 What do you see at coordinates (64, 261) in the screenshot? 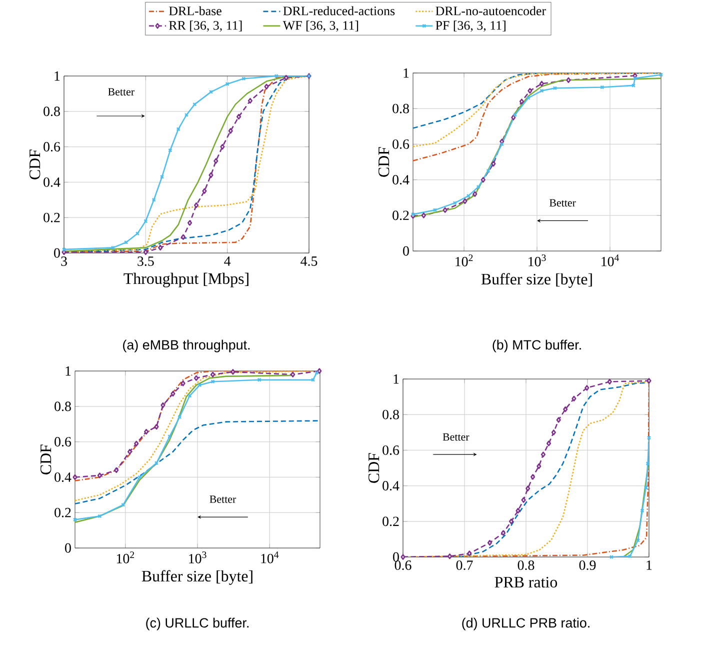
I see `x-tick-label: 3` at bounding box center [64, 261].